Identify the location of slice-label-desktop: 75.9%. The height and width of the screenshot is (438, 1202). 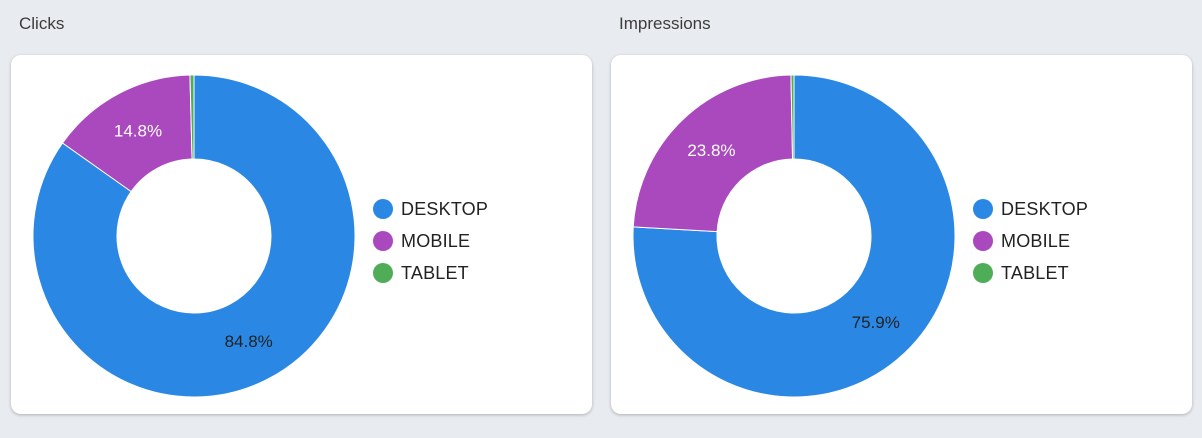
(876, 322).